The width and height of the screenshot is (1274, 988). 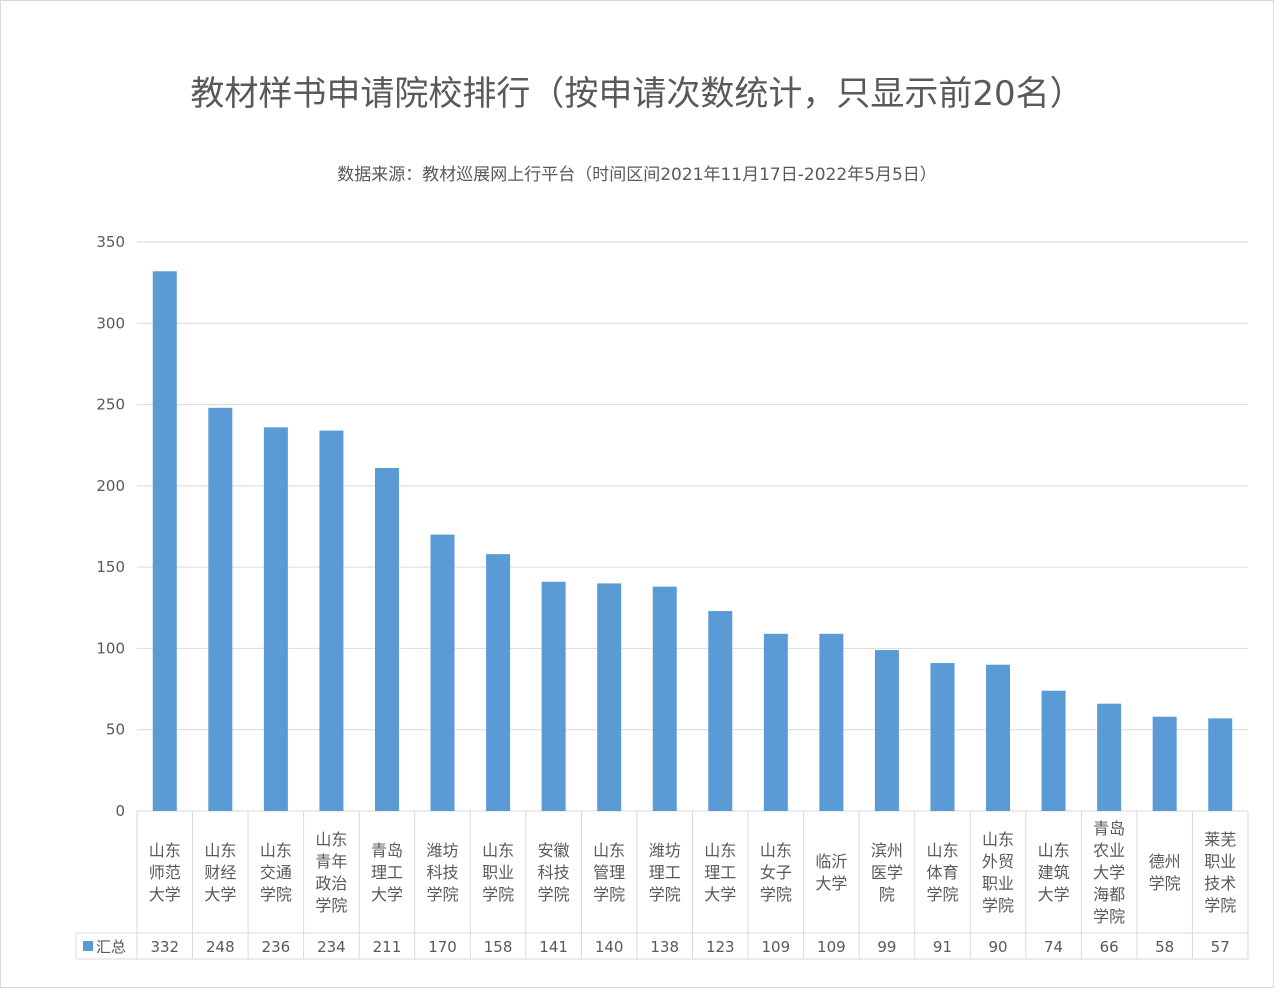 What do you see at coordinates (164, 947) in the screenshot?
I see `data-label: 332` at bounding box center [164, 947].